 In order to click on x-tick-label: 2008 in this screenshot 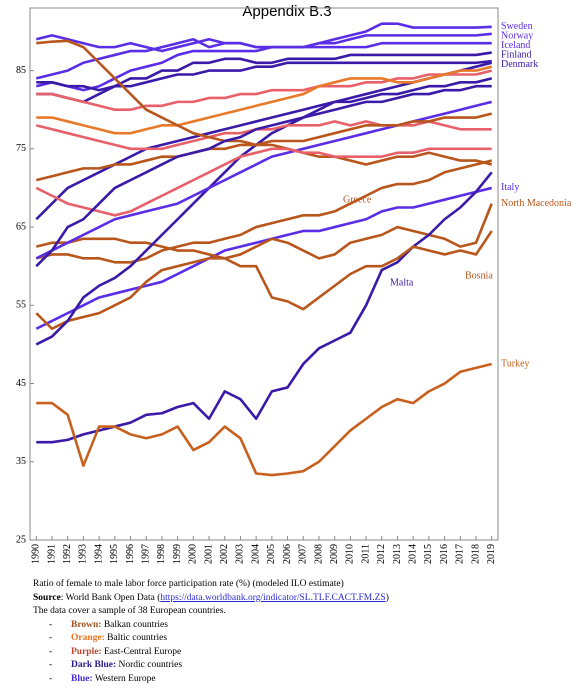, I will do `click(318, 554)`.